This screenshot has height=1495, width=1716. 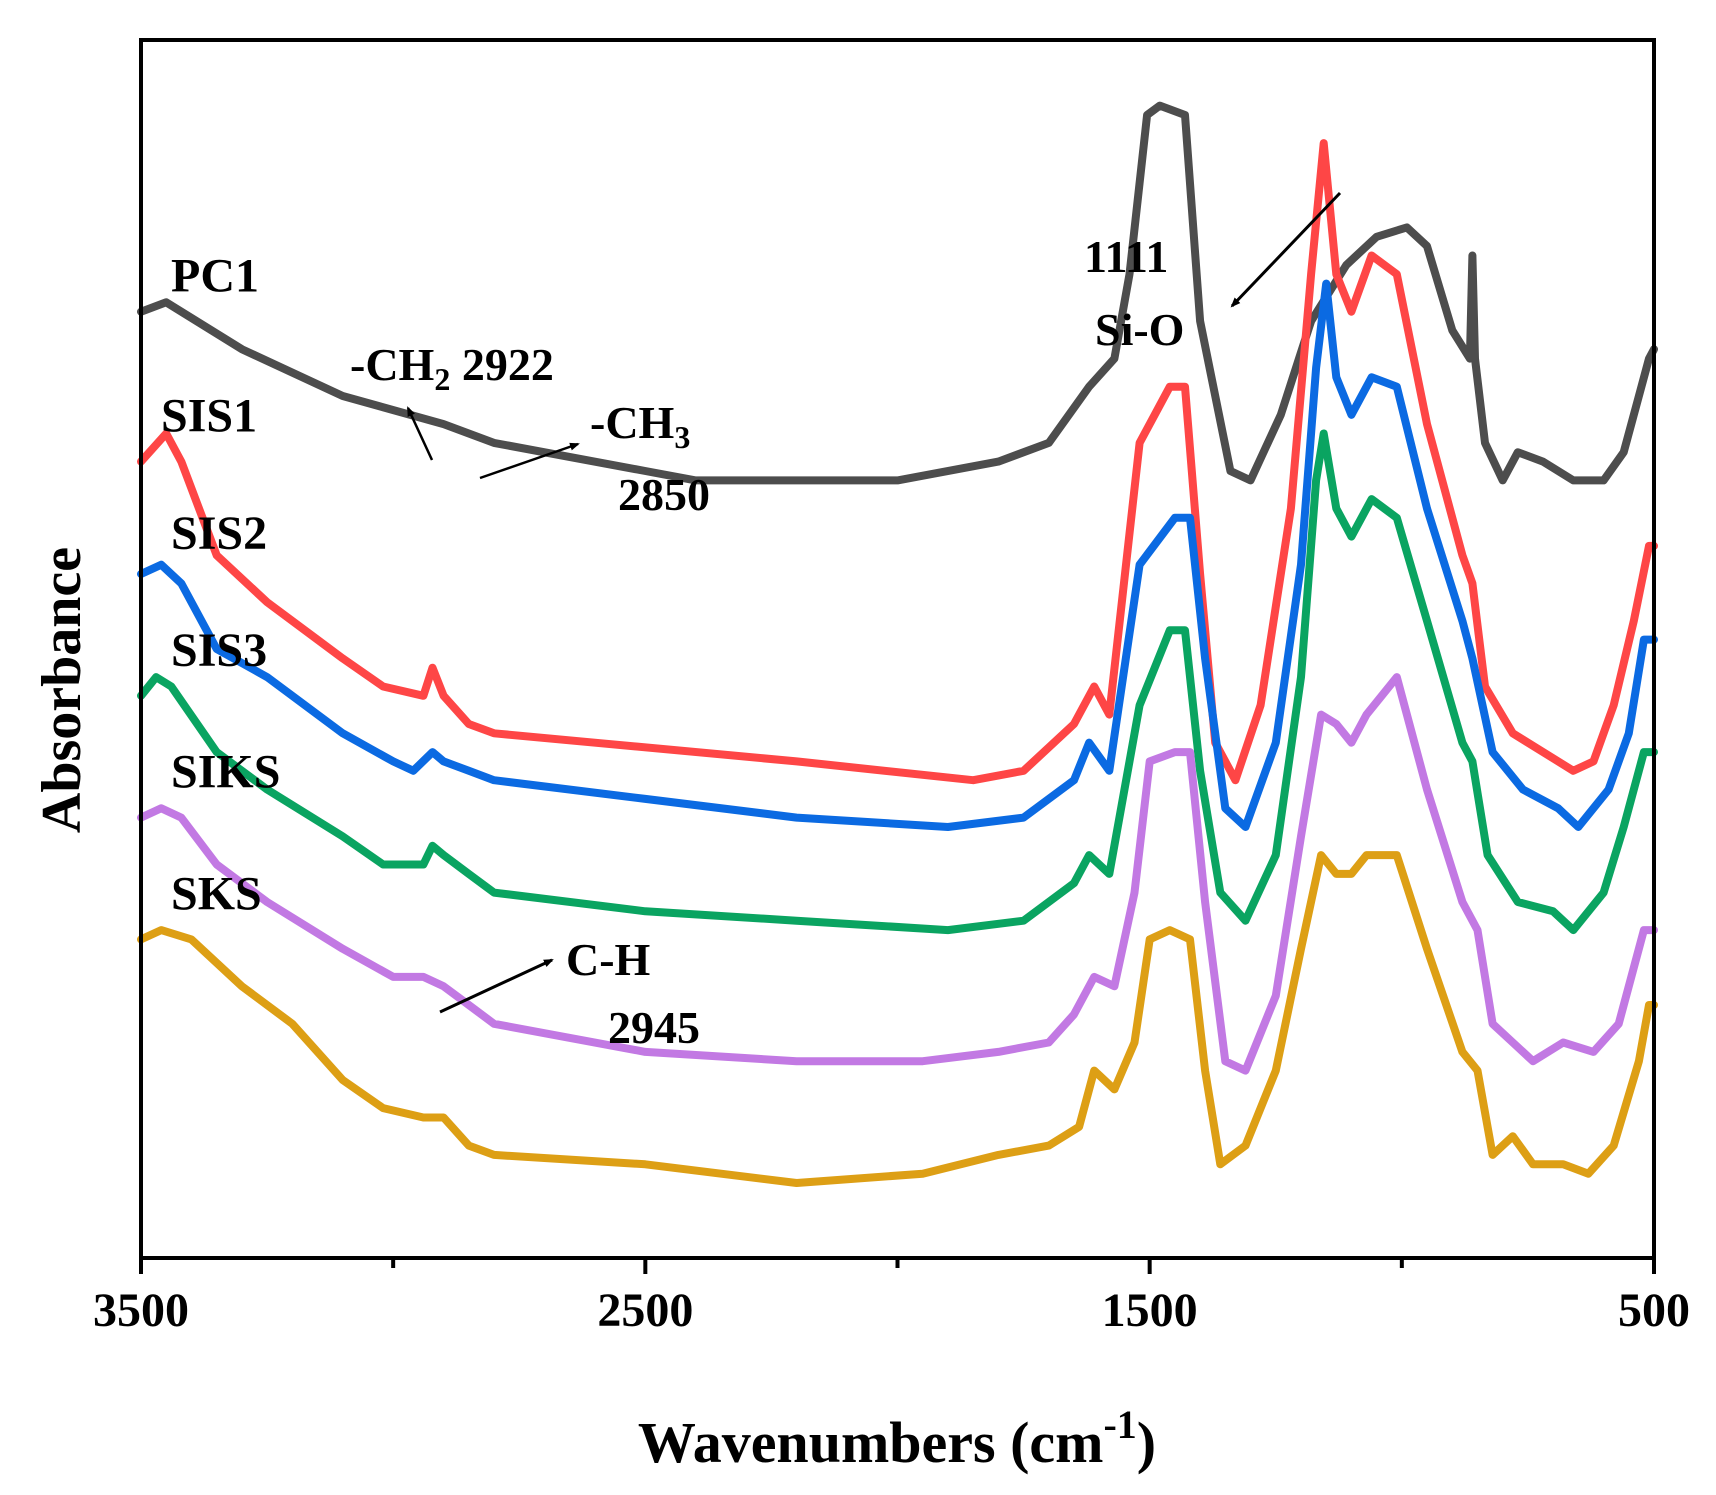 What do you see at coordinates (529, 461) in the screenshot?
I see `arrow-ch3` at bounding box center [529, 461].